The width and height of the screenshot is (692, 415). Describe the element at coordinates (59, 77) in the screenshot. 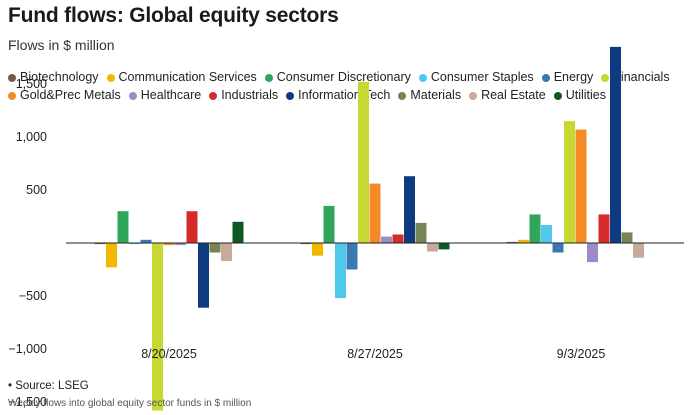

I see `legend-label: Biotechnology` at that location.